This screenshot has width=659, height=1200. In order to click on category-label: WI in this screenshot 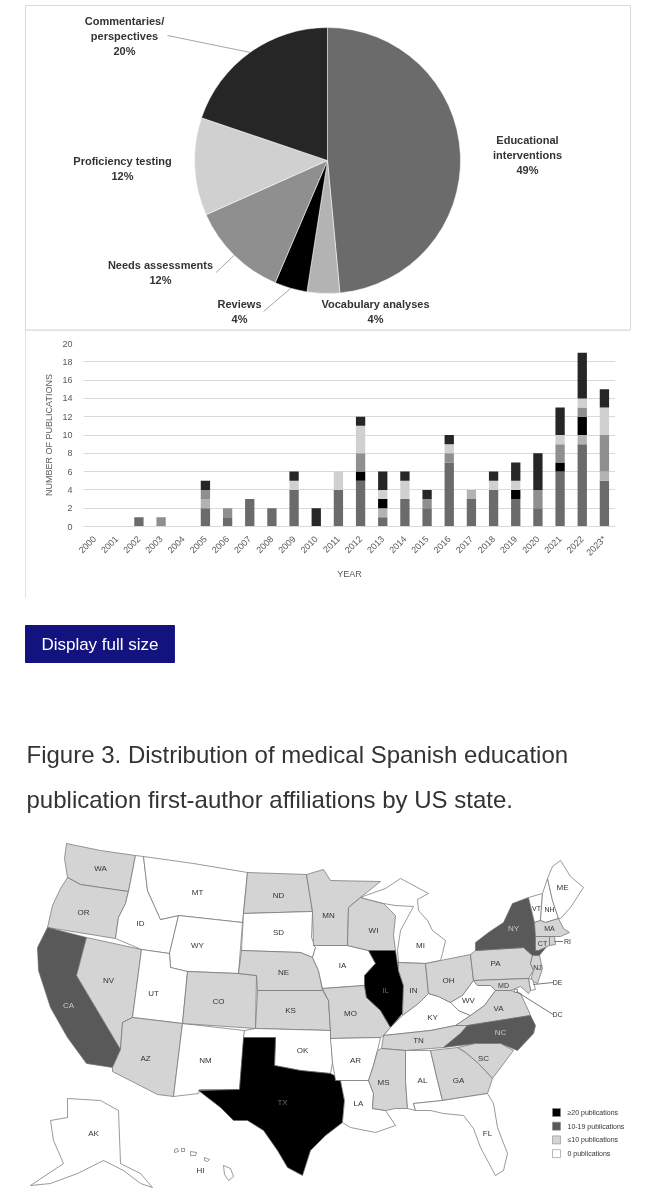, I will do `click(373, 930)`.